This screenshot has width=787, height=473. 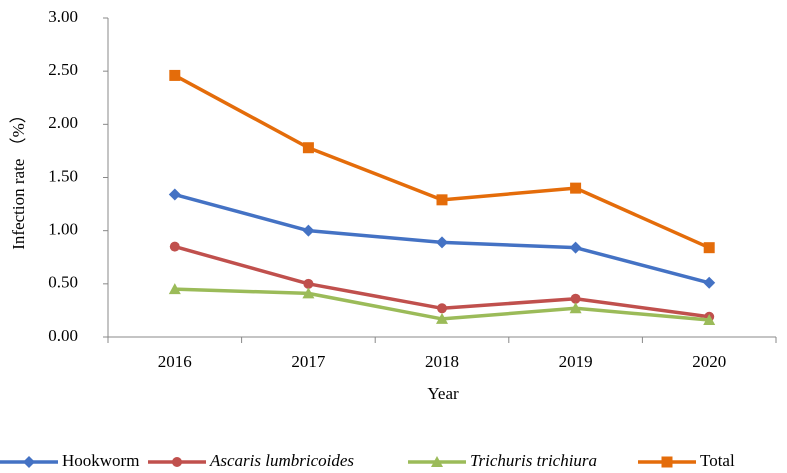 I want to click on legend-label: Hookworm, so click(x=100, y=460).